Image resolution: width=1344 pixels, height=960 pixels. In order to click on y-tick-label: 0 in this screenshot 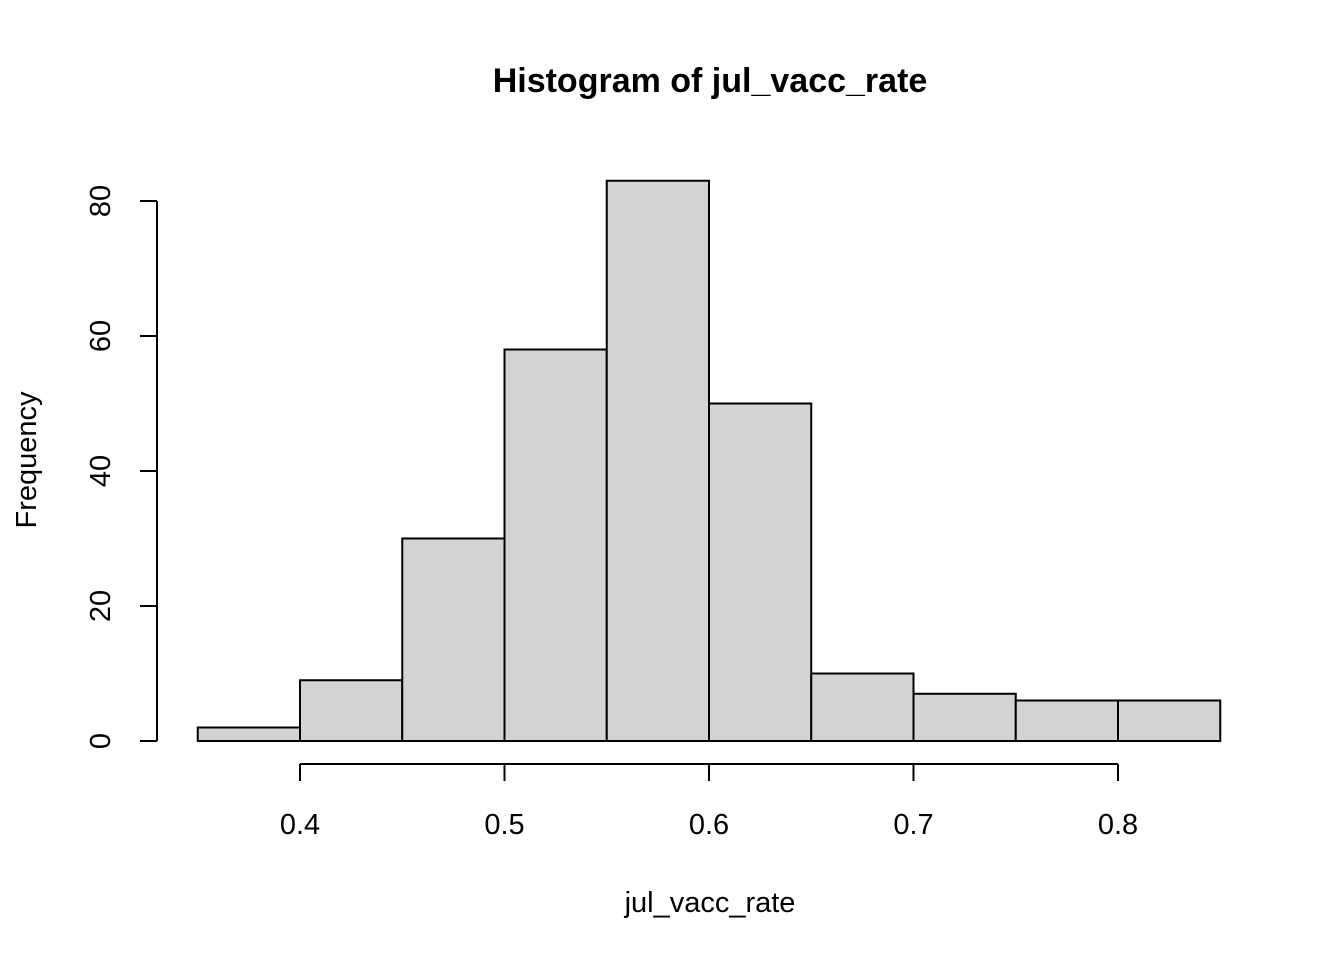, I will do `click(101, 741)`.